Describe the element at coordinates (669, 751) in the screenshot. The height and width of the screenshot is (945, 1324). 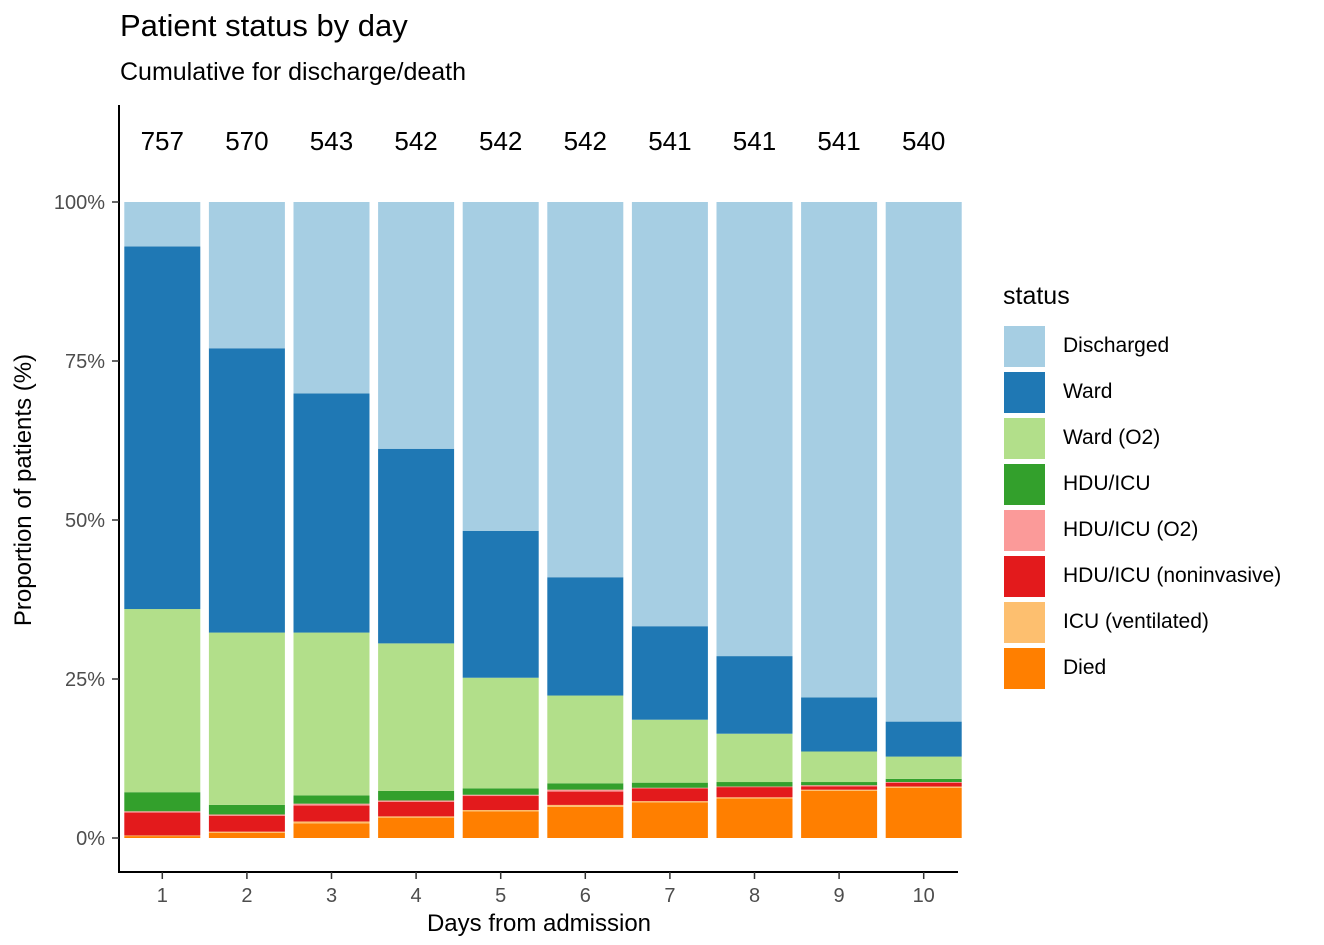
I see `bar-segment-ward-o2--day-7` at that location.